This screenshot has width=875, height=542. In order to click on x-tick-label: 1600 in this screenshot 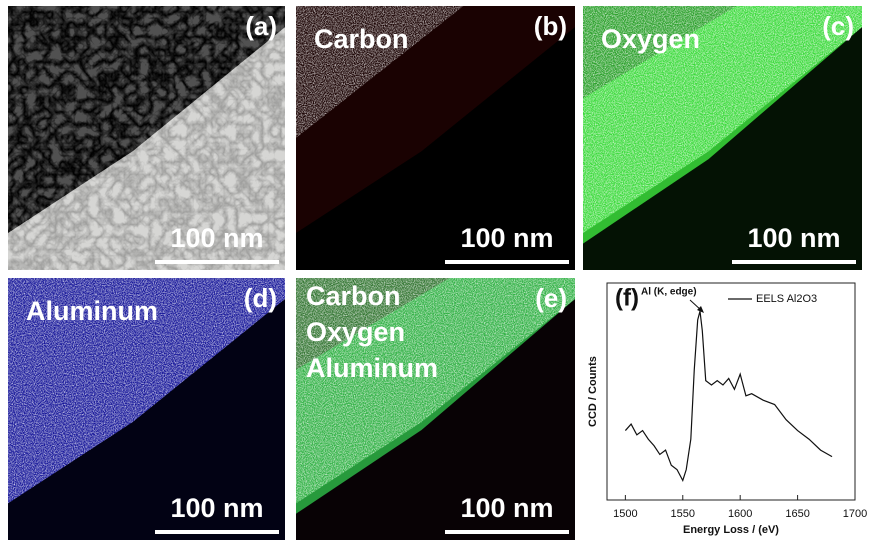, I will do `click(740, 514)`.